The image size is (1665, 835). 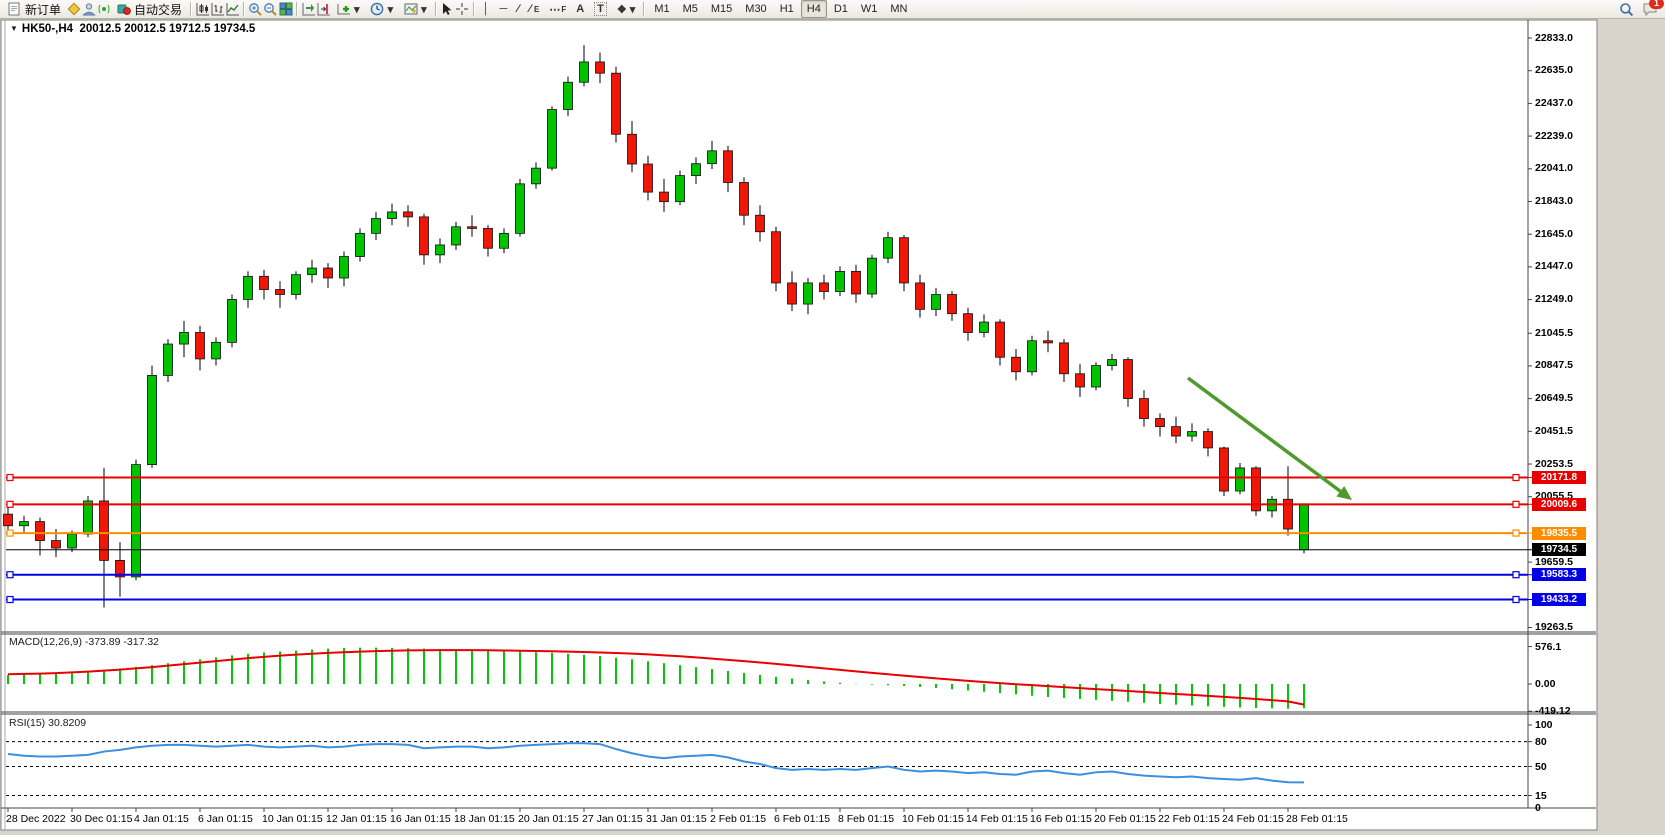 I want to click on chart-dropdown-icon: ▼, so click(x=14, y=28).